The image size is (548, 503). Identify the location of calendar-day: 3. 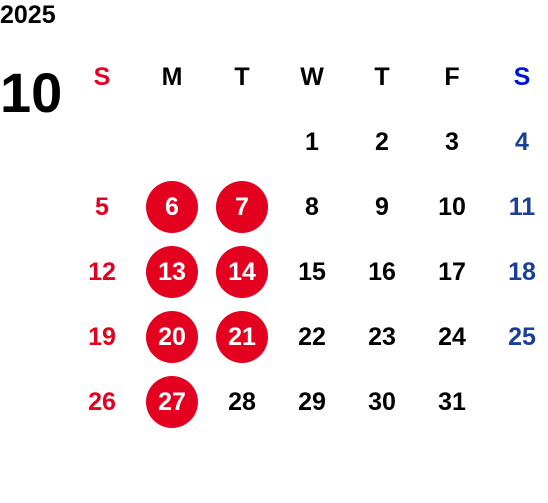
(452, 142).